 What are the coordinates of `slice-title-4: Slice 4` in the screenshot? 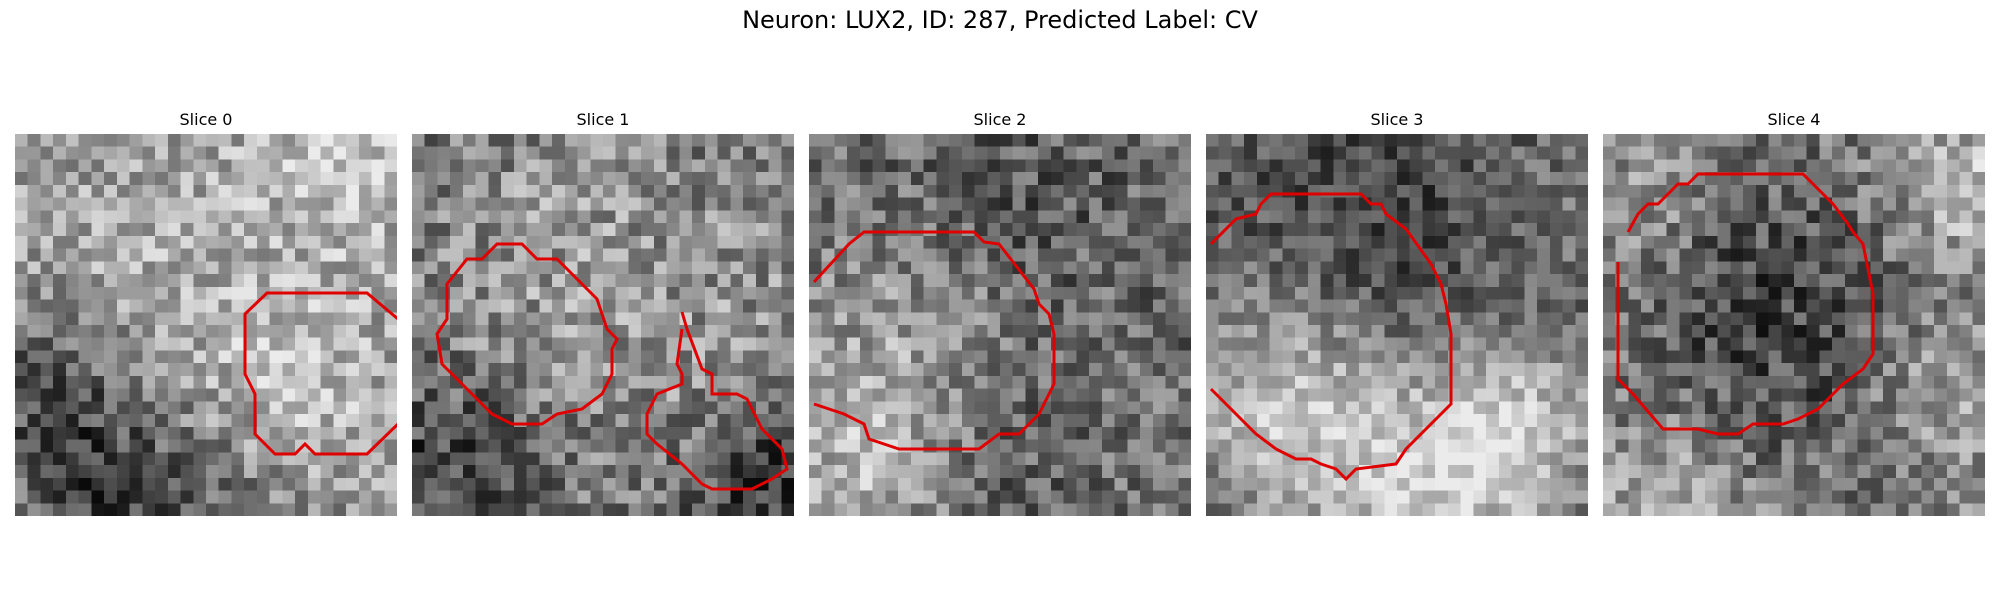 It's located at (1794, 119).